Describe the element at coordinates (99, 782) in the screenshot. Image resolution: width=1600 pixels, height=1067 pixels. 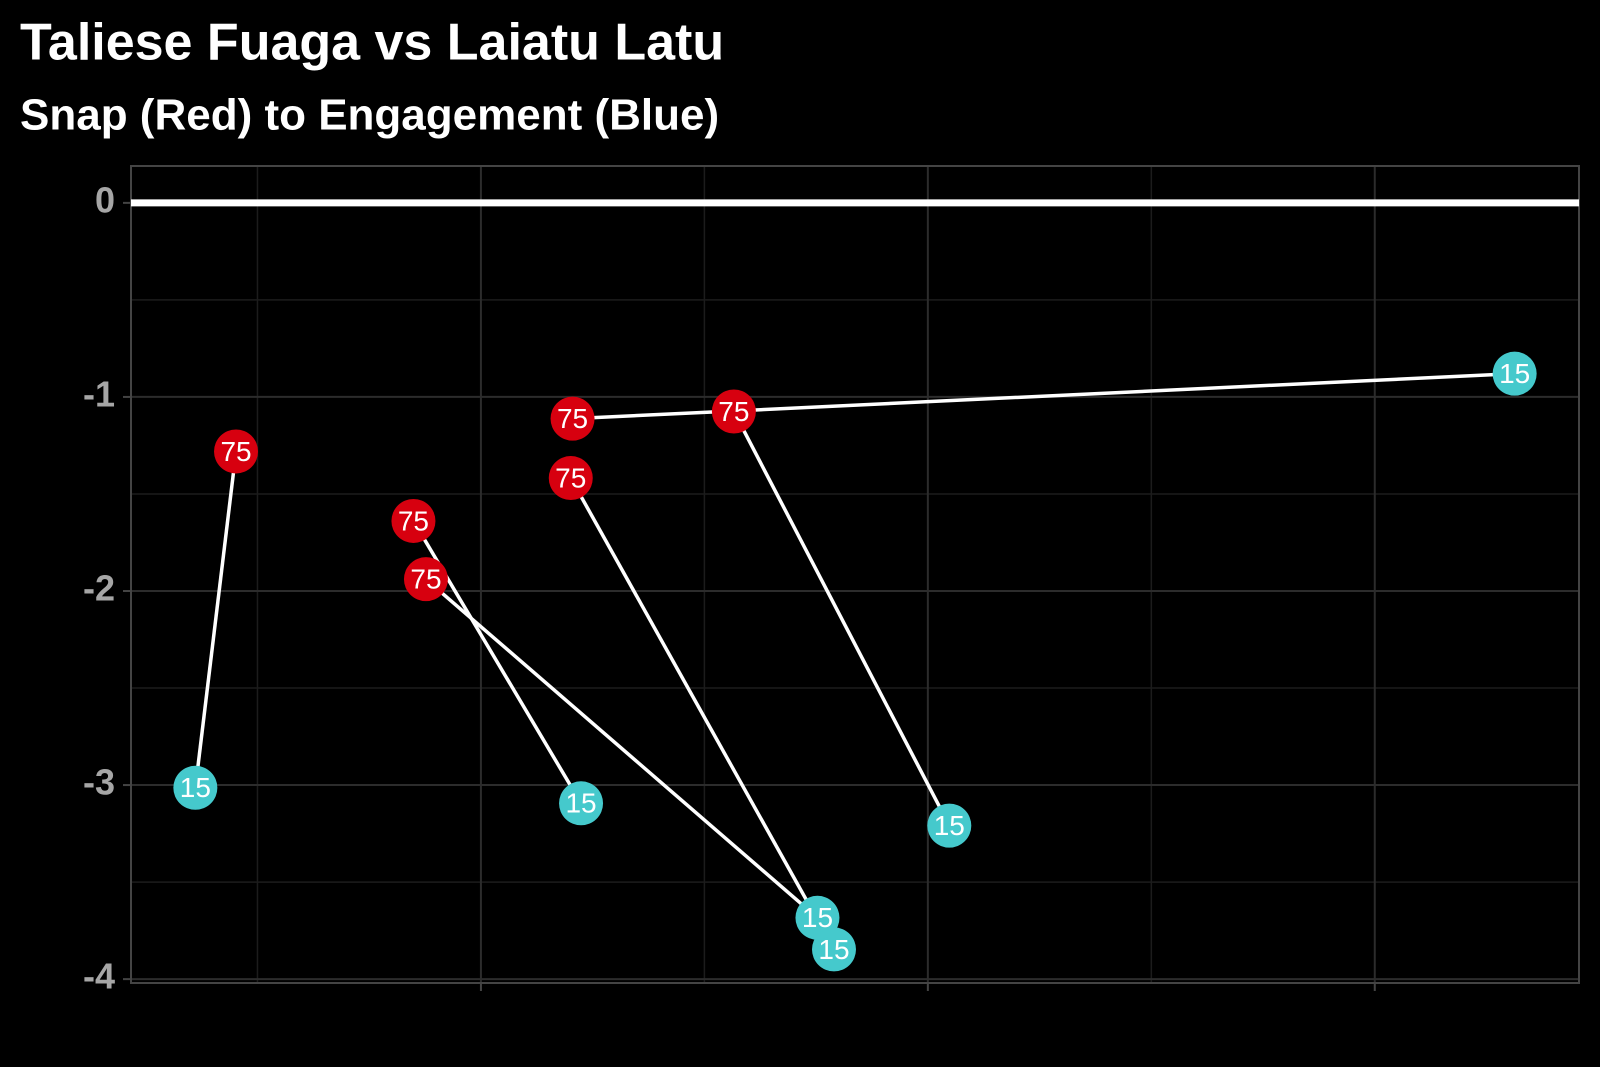
I see `y-tick-label: -3` at that location.